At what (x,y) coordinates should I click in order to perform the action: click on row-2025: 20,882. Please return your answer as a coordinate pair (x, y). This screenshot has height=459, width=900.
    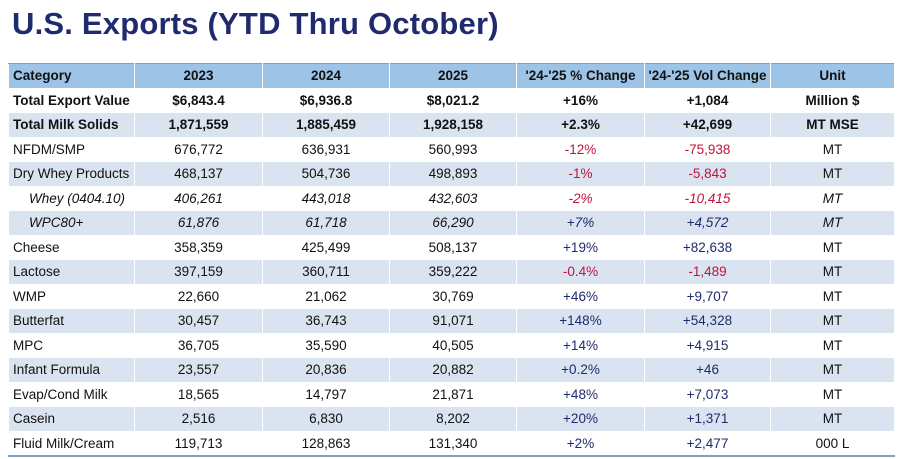
    Looking at the image, I should click on (453, 370).